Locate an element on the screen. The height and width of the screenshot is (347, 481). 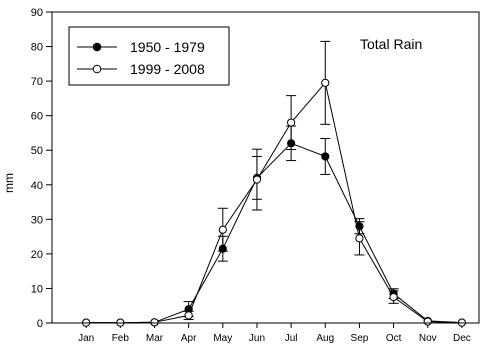
x-tick-label: Mar is located at coordinates (155, 338).